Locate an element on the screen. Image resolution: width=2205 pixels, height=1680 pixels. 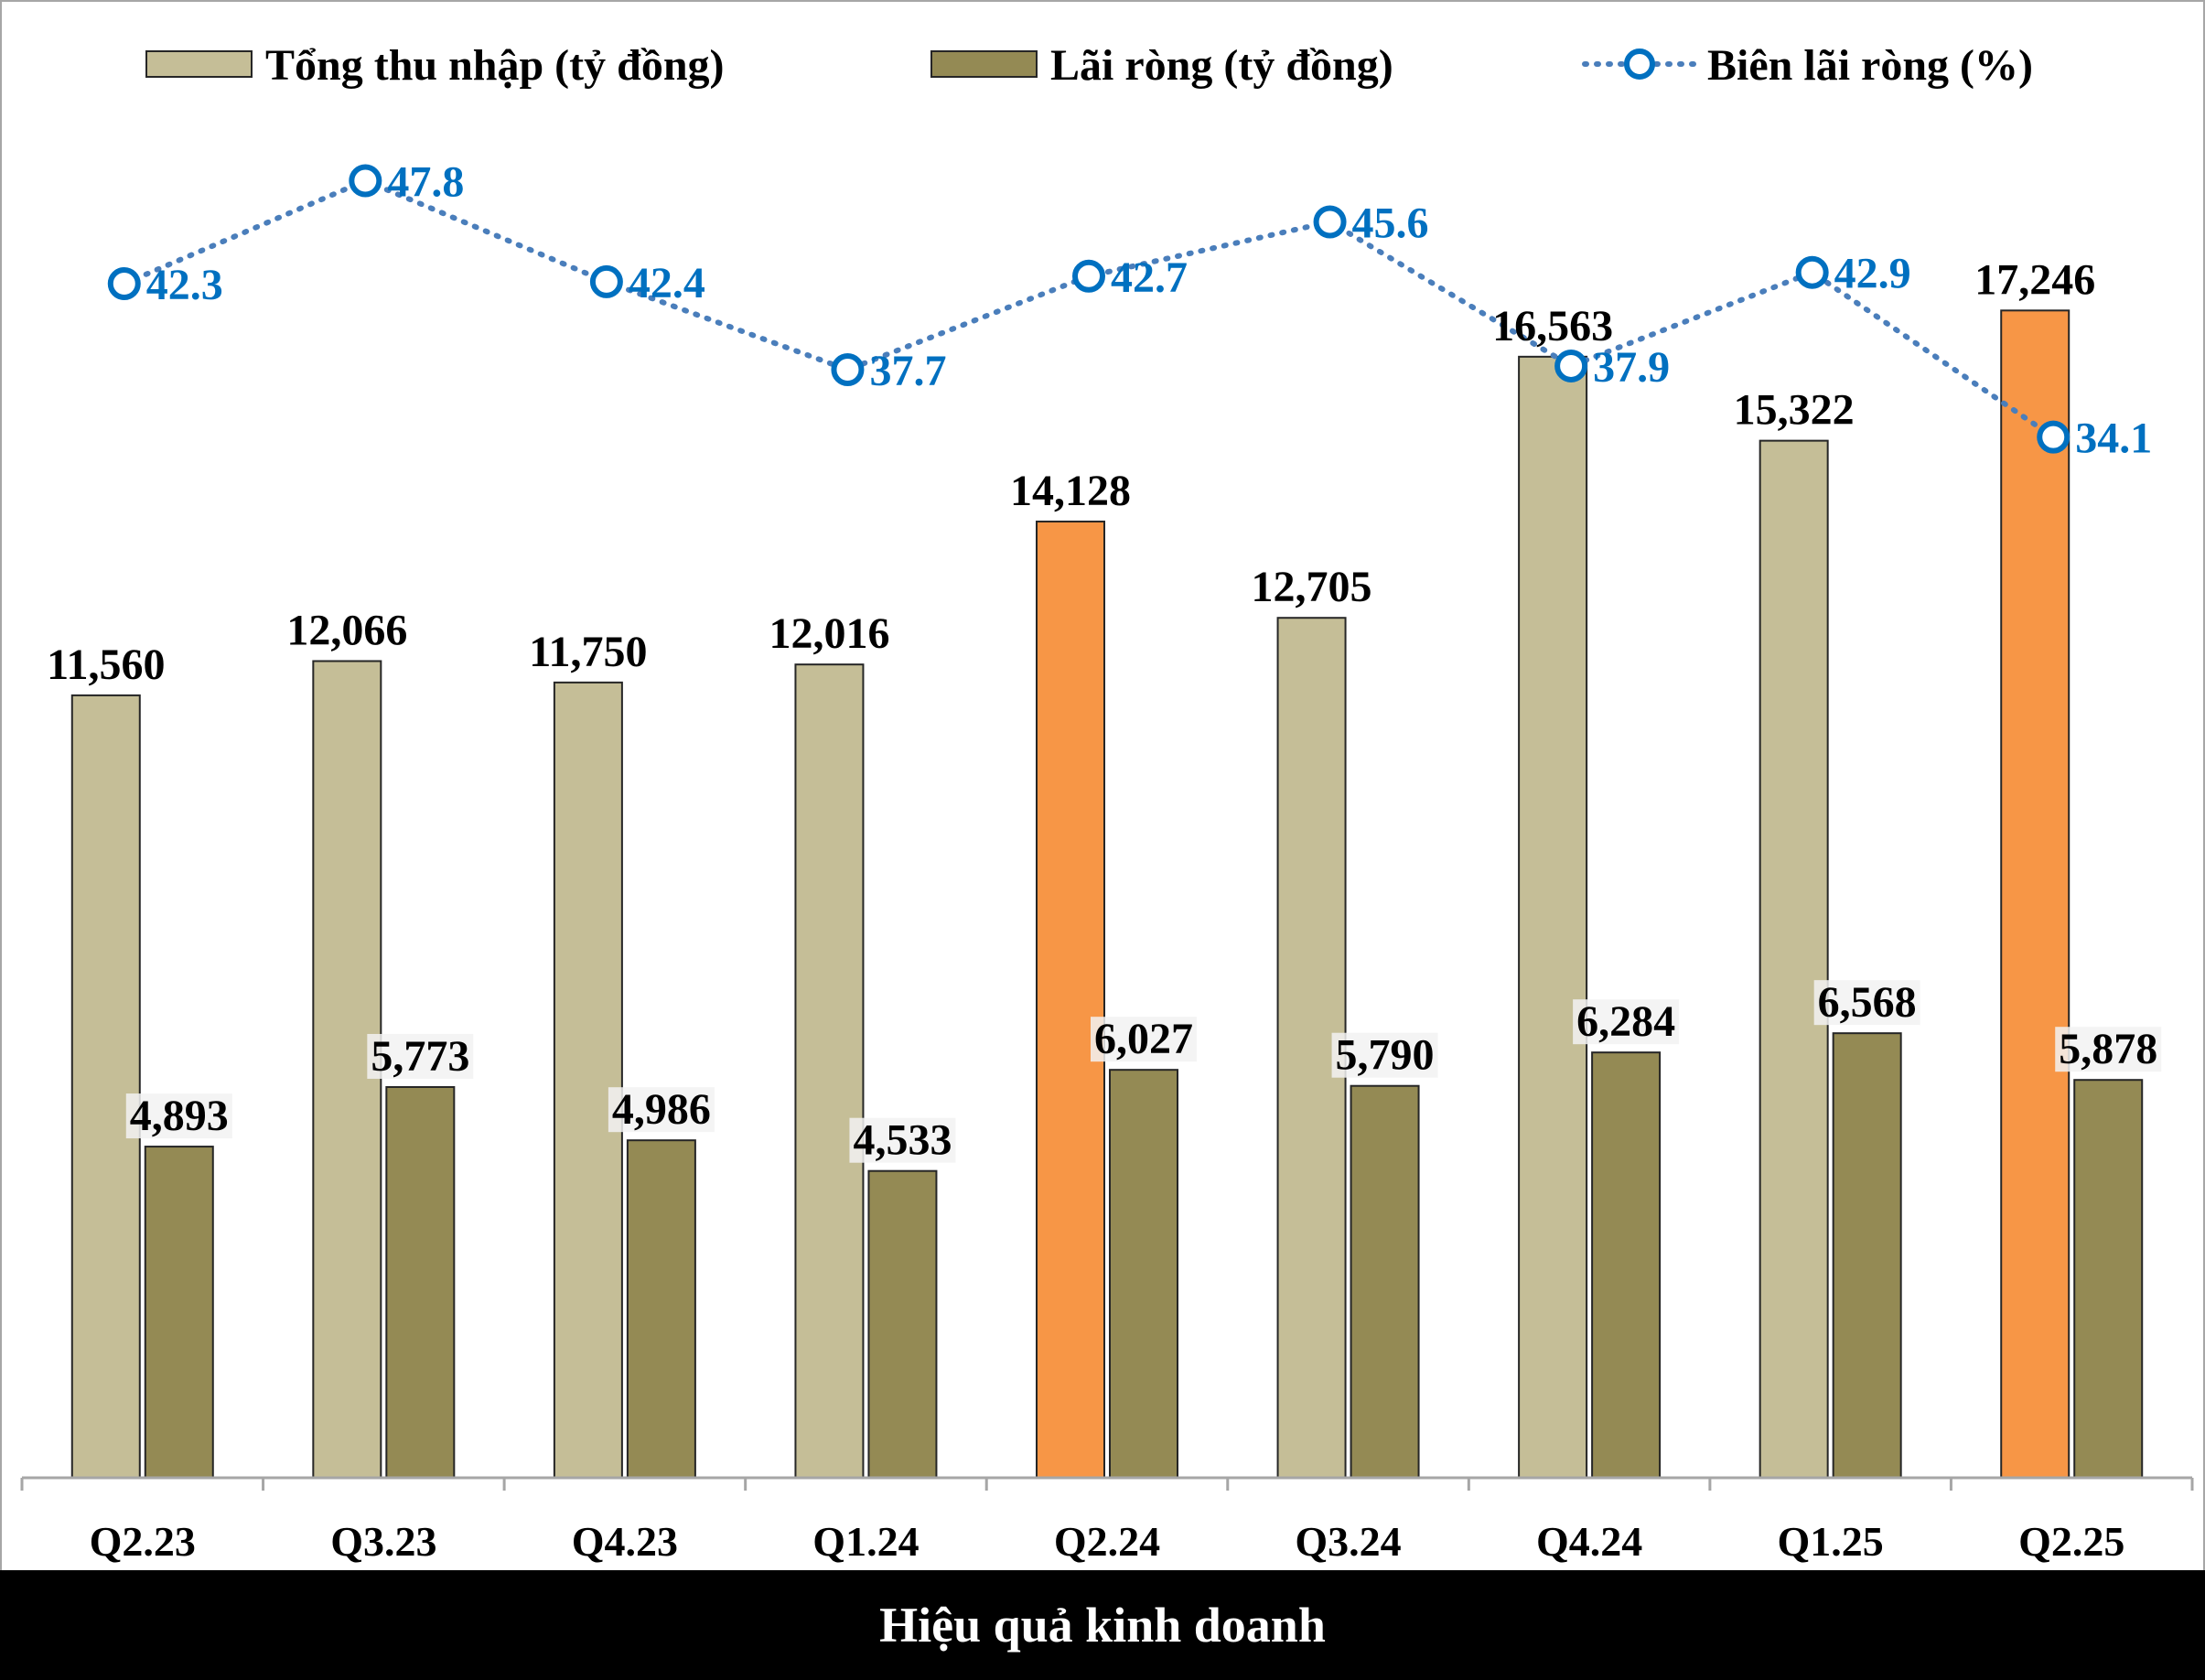
data-label-total-income: 11,750 is located at coordinates (588, 652).